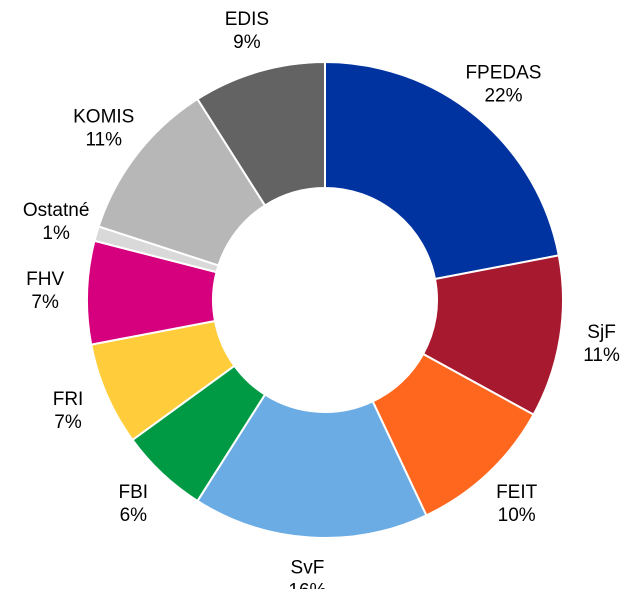 The image size is (641, 589). I want to click on slice-name: SvF, so click(308, 567).